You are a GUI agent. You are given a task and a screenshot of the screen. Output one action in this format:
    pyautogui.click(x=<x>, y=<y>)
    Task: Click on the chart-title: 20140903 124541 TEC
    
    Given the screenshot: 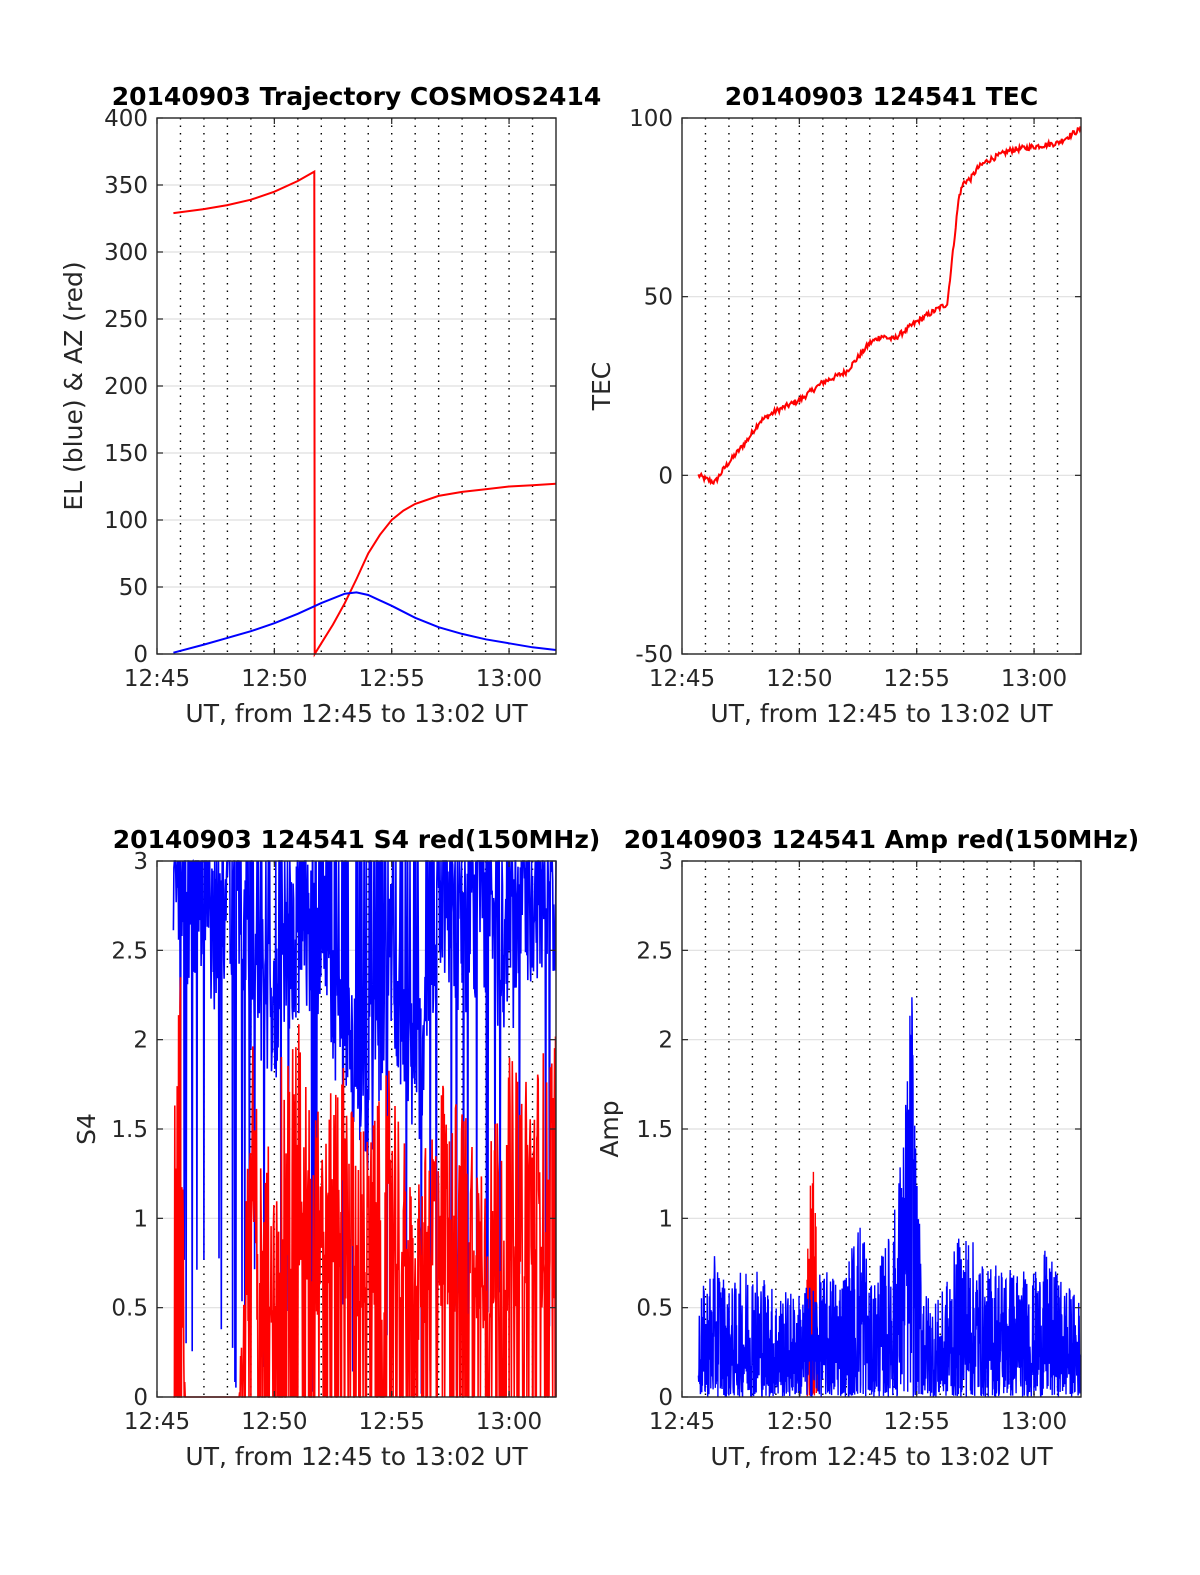 What is the action you would take?
    pyautogui.click(x=881, y=96)
    